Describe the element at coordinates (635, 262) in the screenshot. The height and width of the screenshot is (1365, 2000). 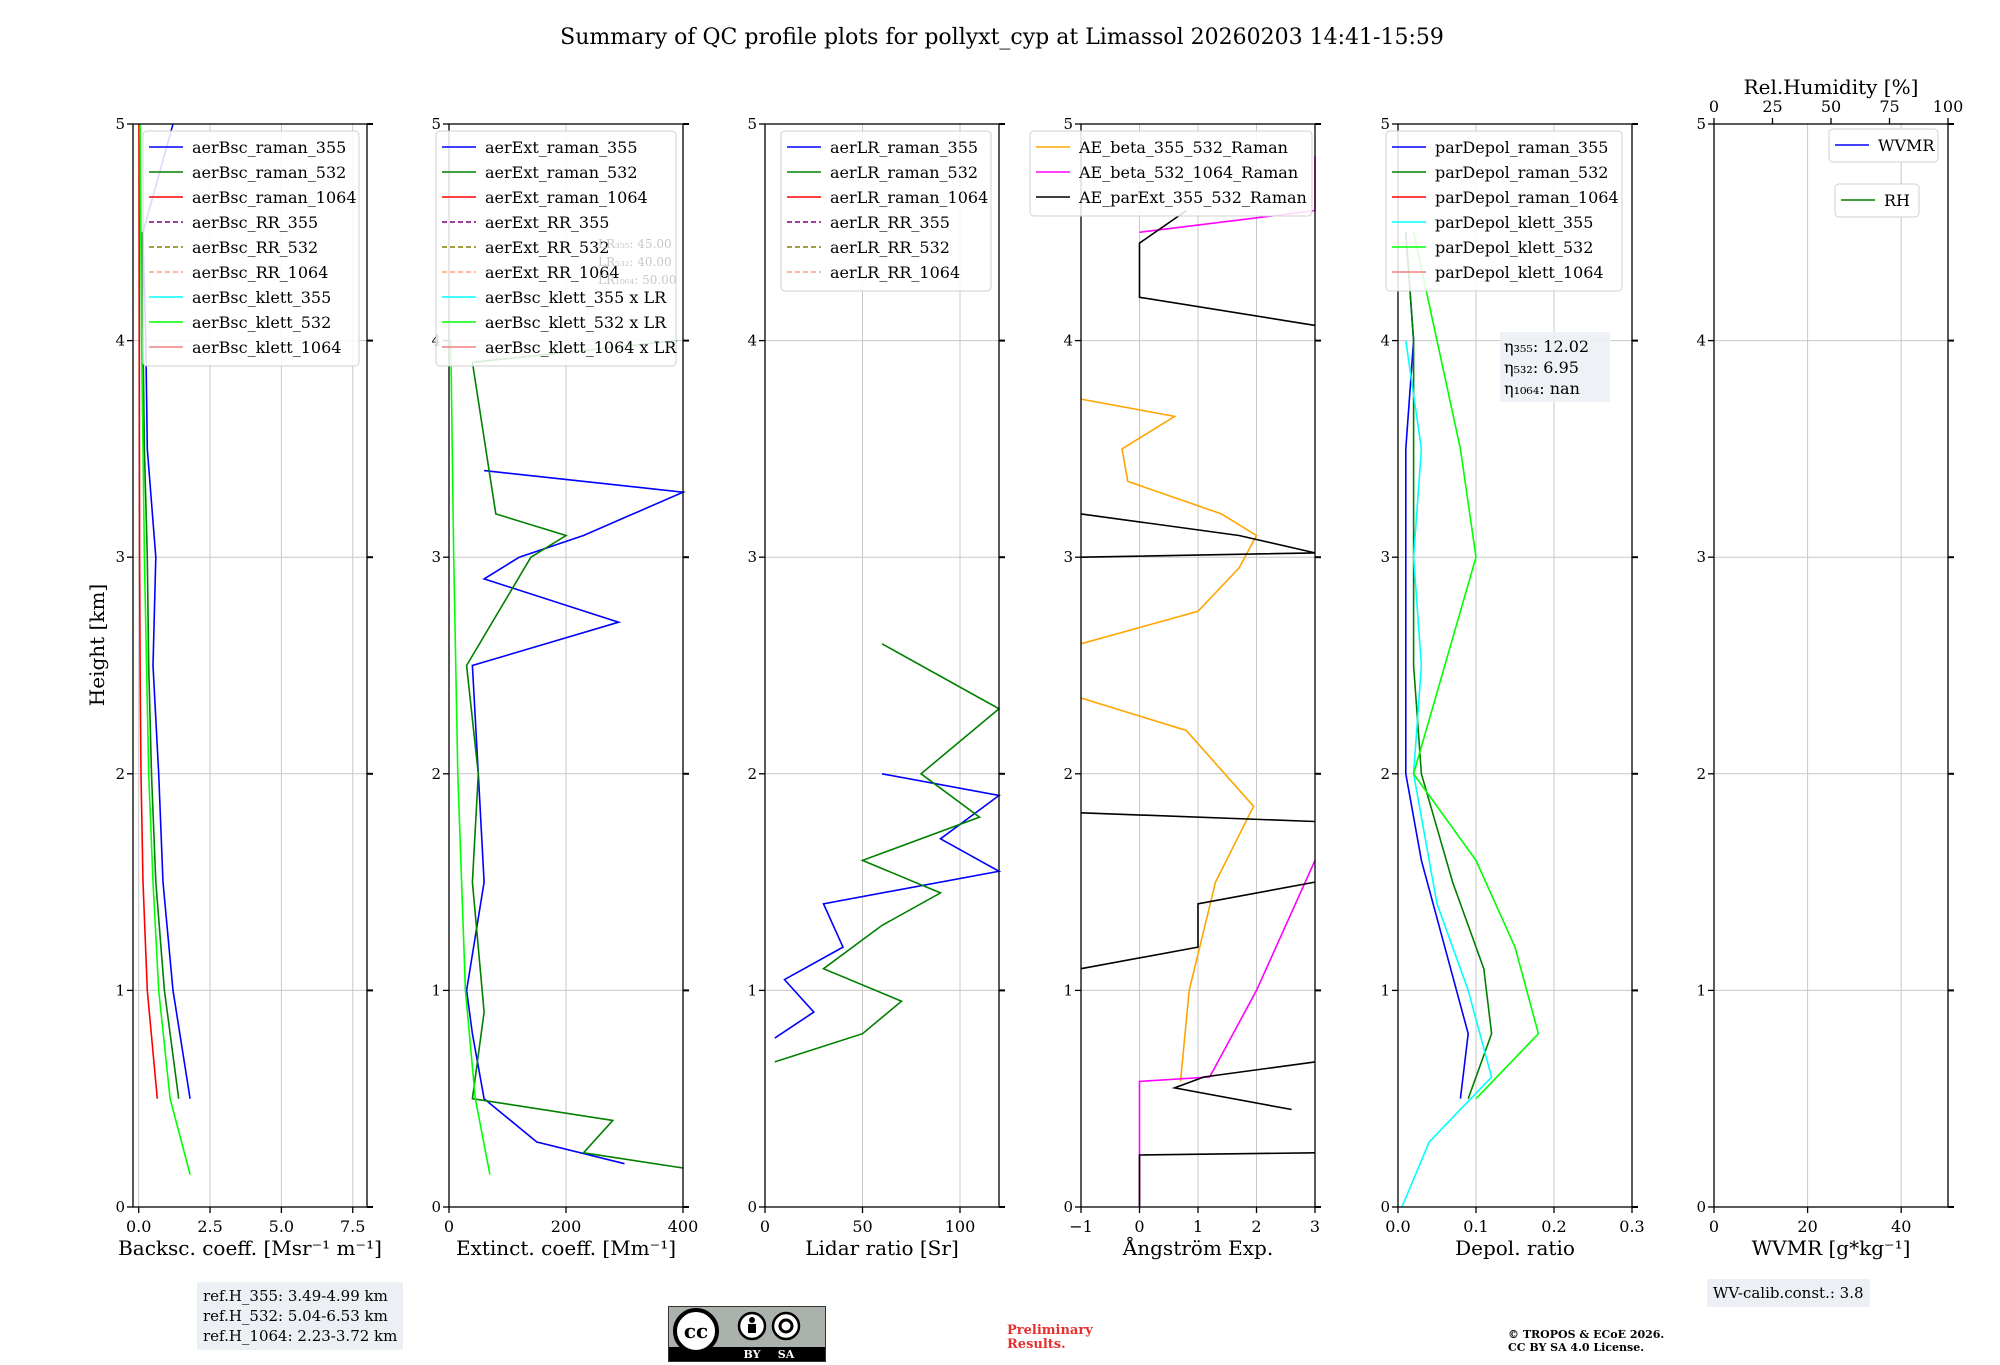
I see `lr-note: LR₅₃₂: 40.00` at that location.